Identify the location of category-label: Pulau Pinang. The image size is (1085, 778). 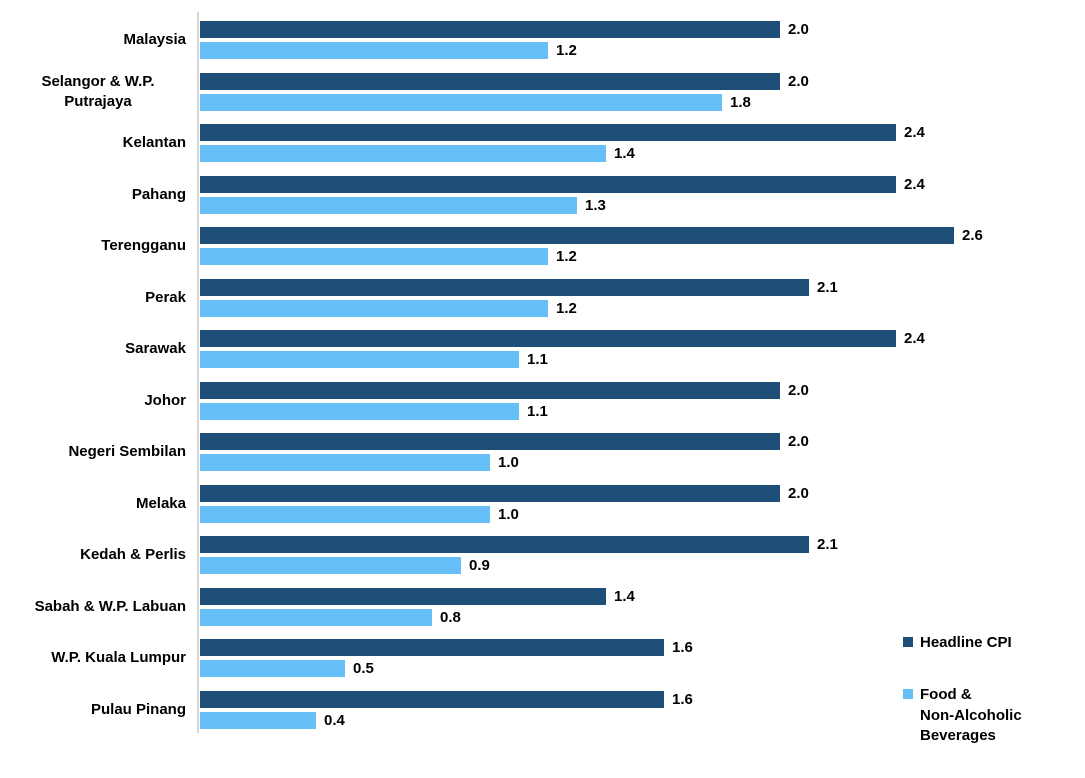
(138, 709).